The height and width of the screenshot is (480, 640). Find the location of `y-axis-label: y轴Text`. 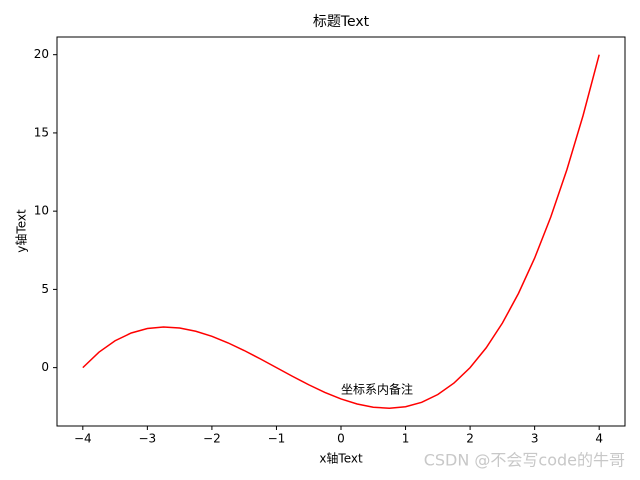

y-axis-label: y轴Text is located at coordinates (21, 231).